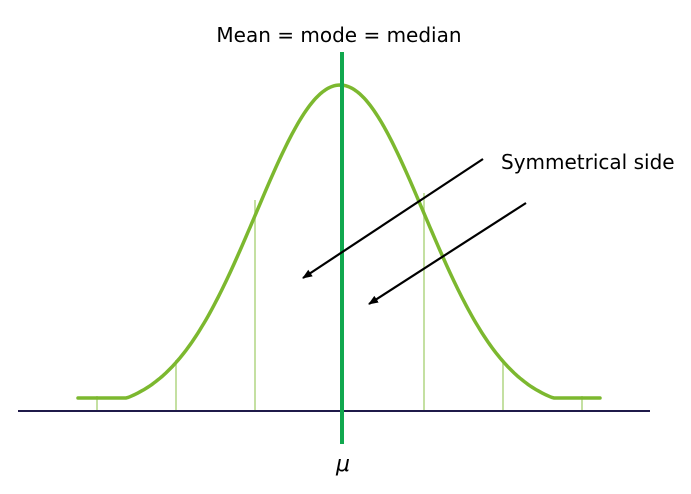  I want to click on arrow-upper, so click(393, 218).